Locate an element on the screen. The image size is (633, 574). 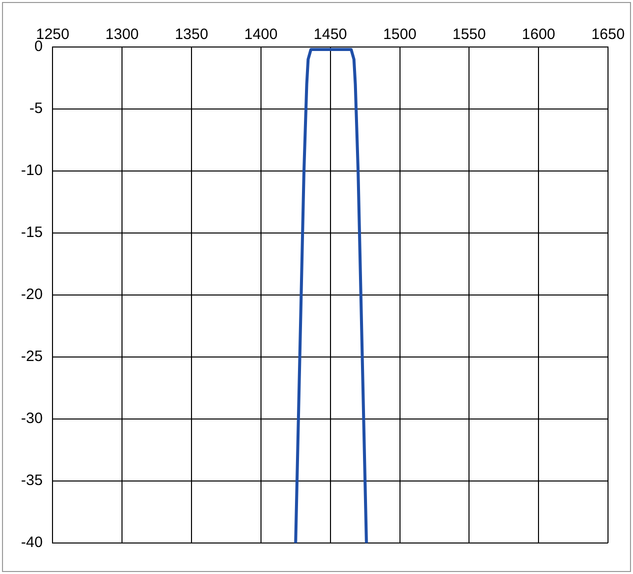
x-tick-label: 1400 is located at coordinates (261, 35).